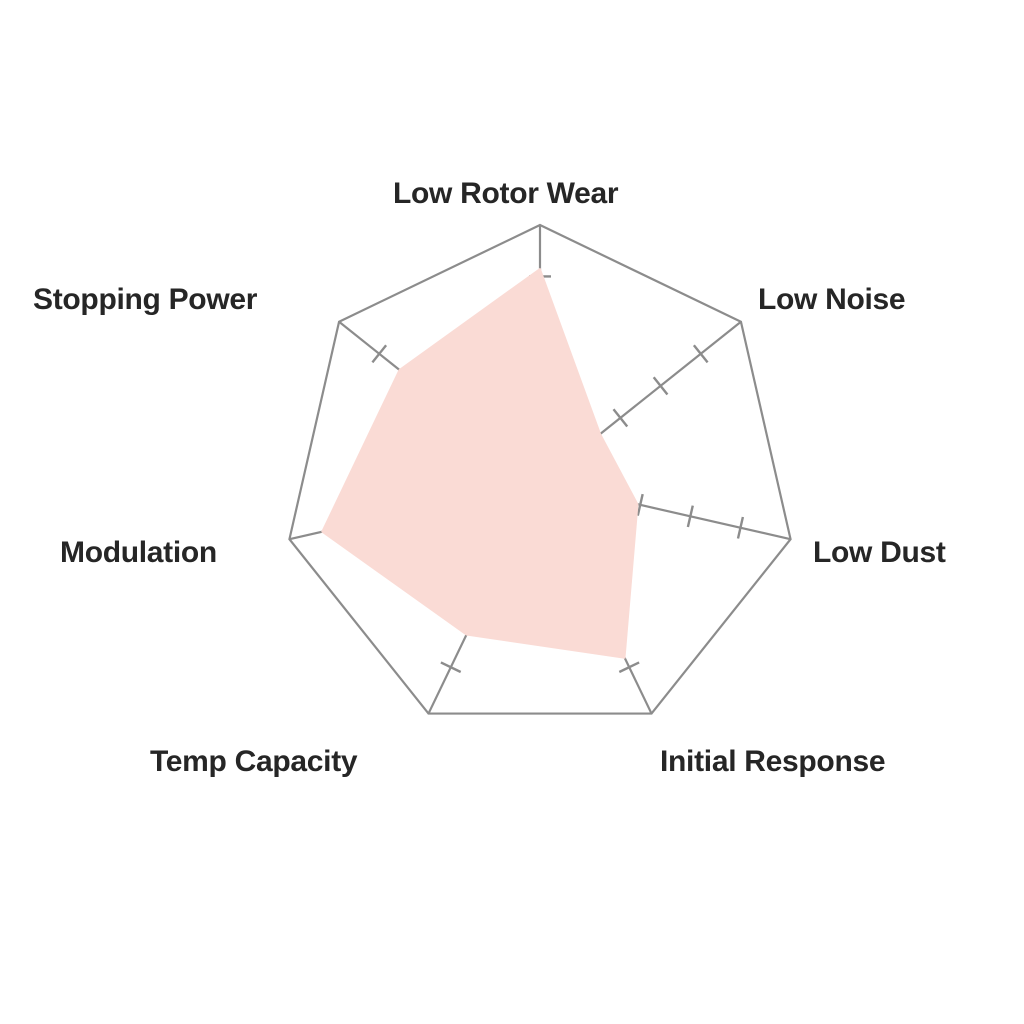 Image resolution: width=1024 pixels, height=1024 pixels. Describe the element at coordinates (832, 299) in the screenshot. I see `axis-label-low-noise: Low Noise` at that location.